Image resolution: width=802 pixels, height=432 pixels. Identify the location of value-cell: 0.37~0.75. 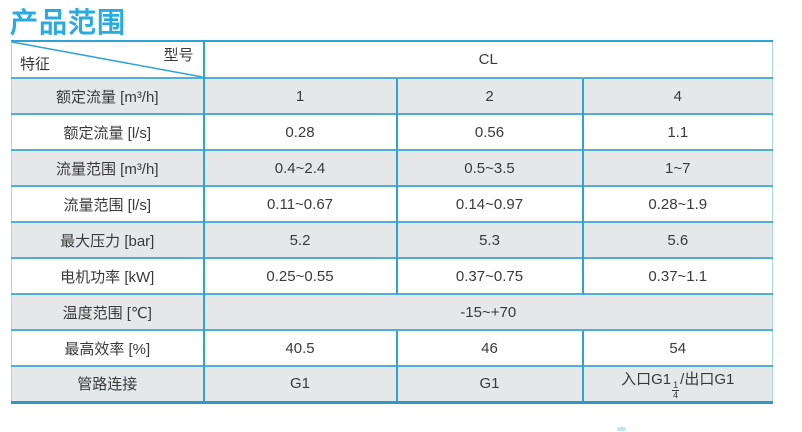
(489, 275).